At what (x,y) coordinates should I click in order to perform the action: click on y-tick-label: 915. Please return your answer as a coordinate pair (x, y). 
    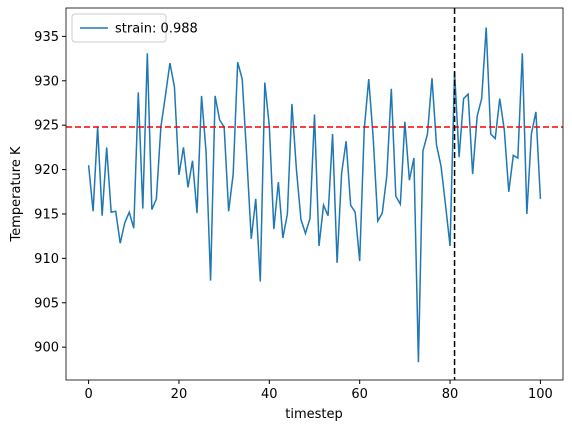
    Looking at the image, I should click on (46, 214).